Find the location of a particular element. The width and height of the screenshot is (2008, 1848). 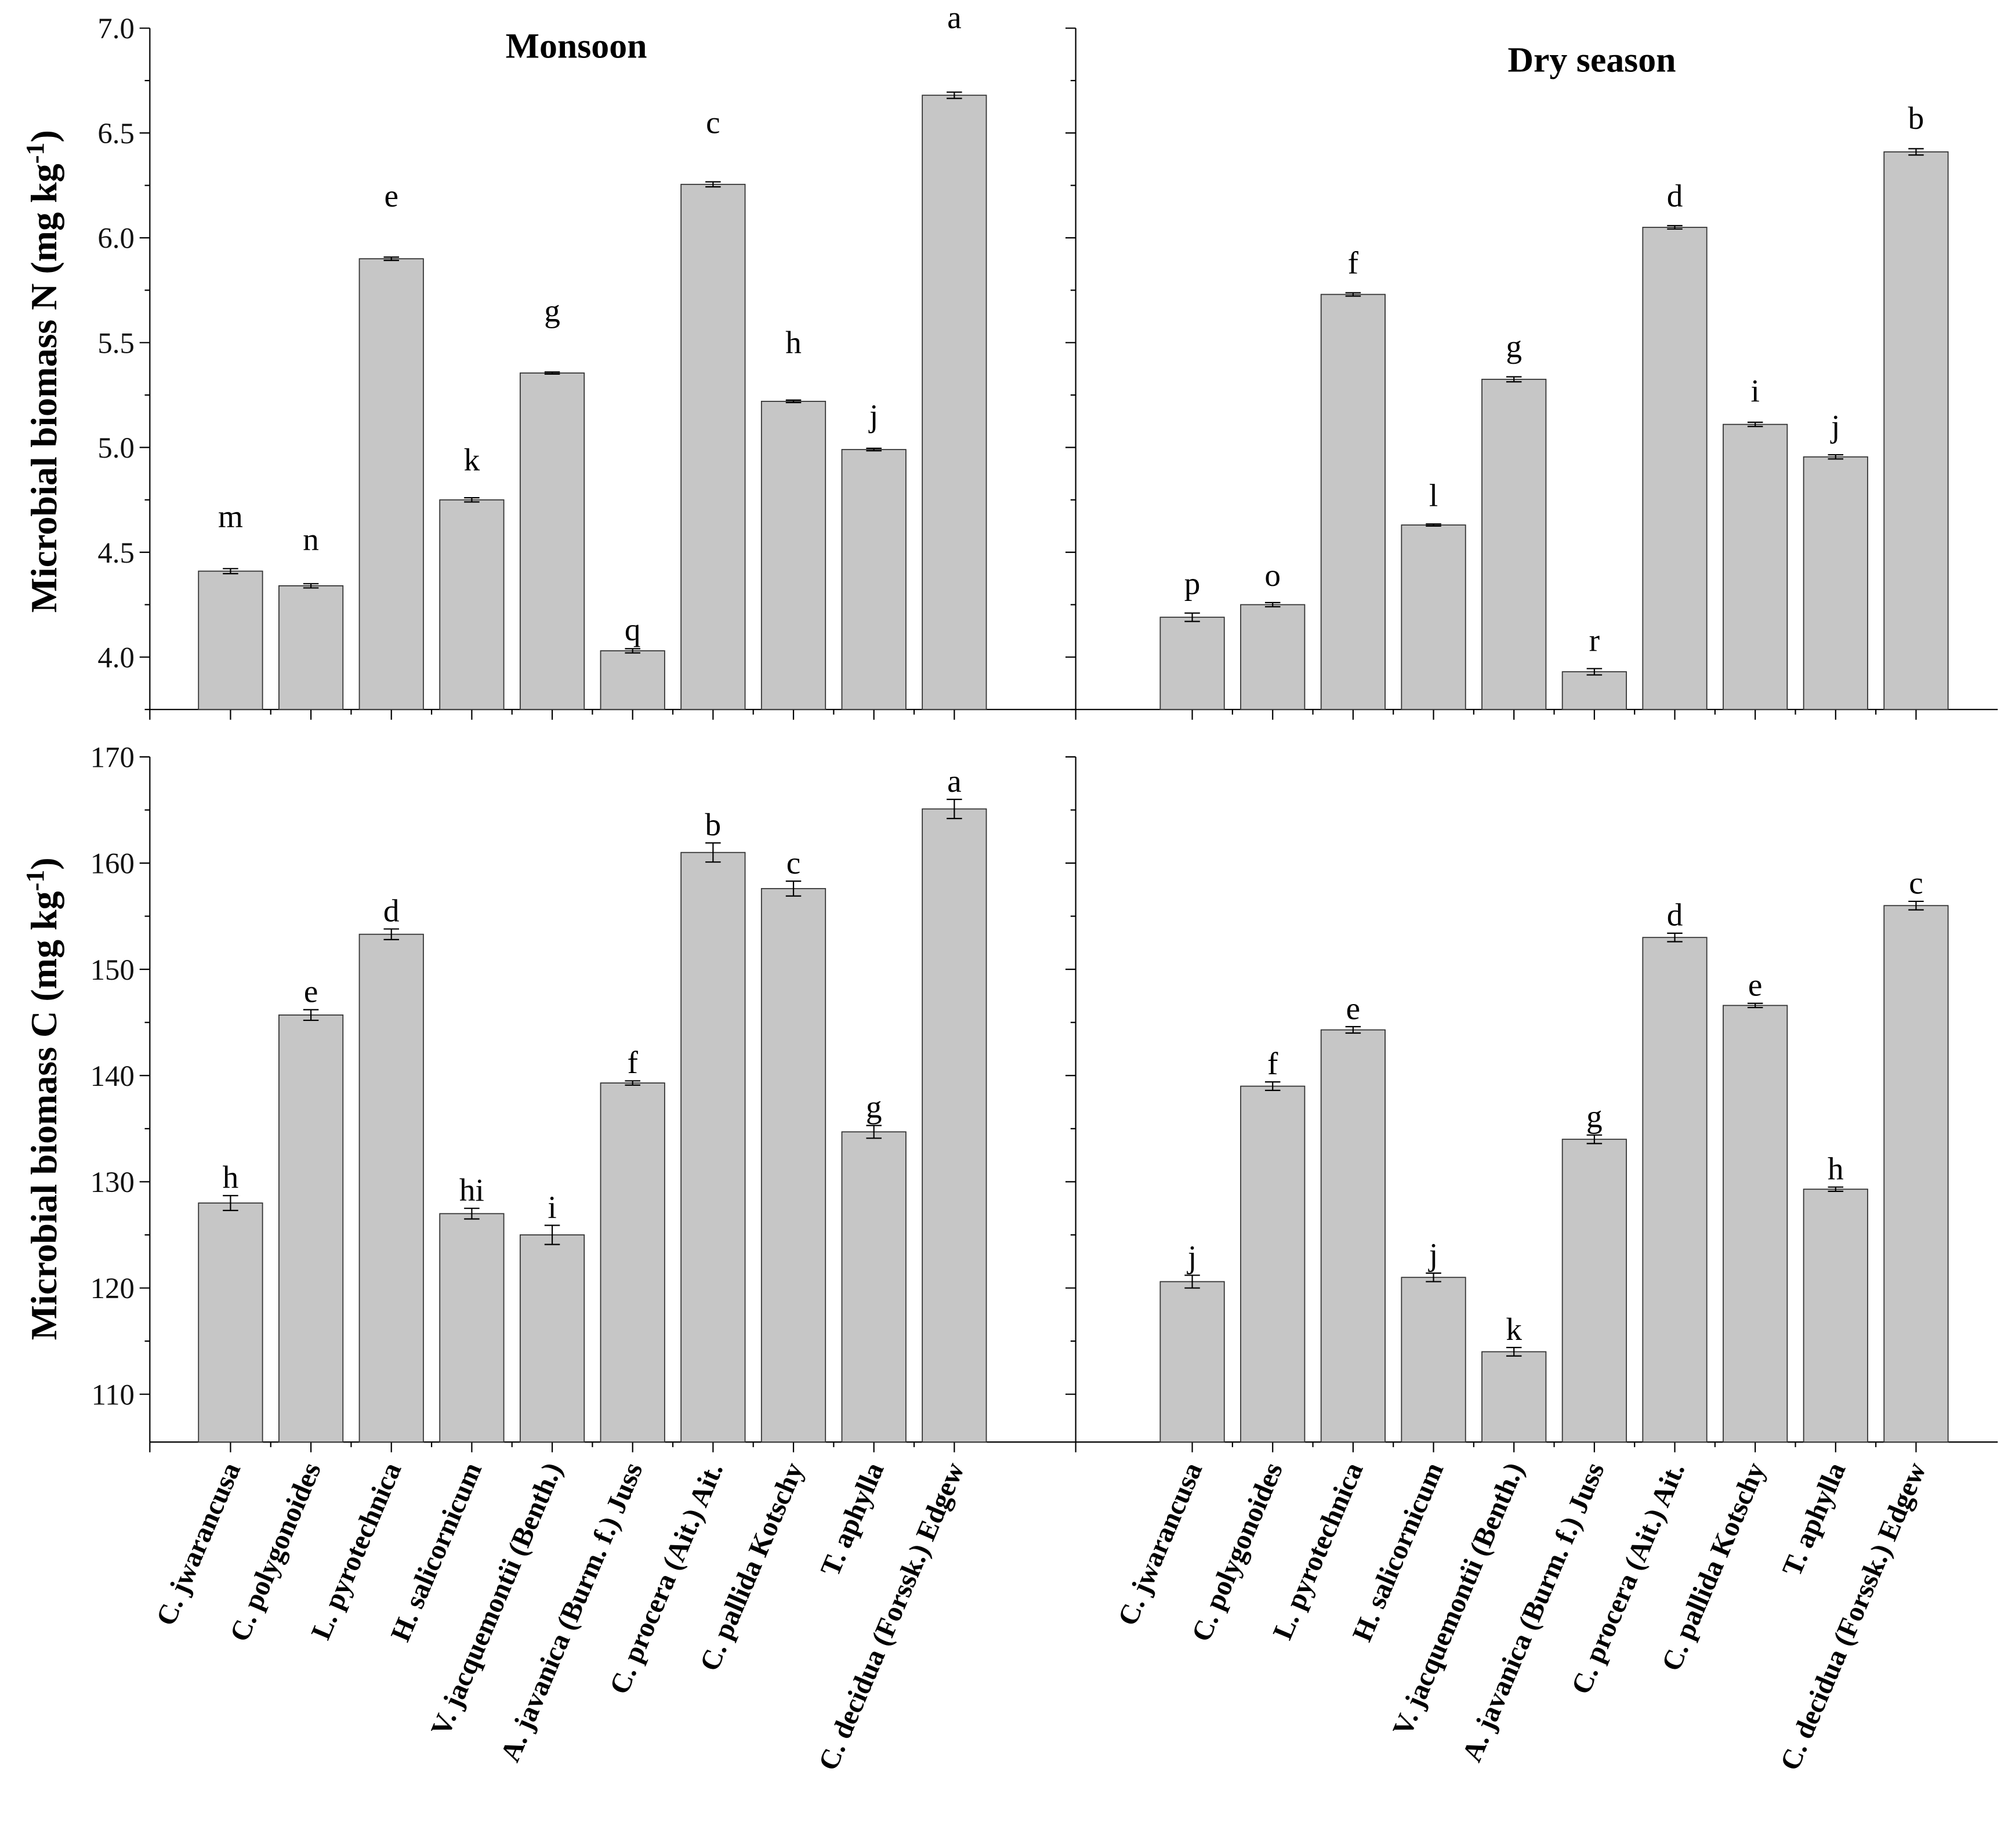

significance-letter: hi is located at coordinates (471, 1190).